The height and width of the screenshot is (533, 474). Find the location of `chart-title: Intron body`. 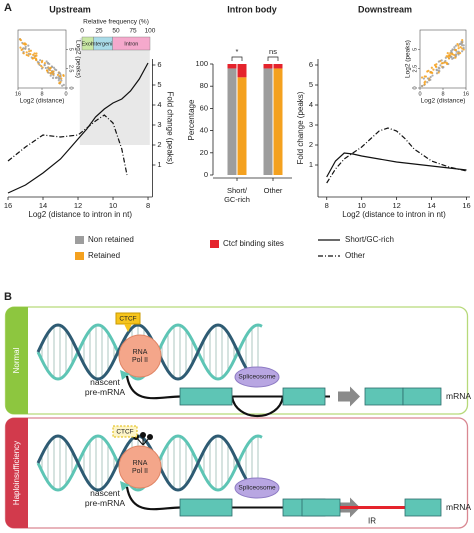

chart-title: Intron body is located at coordinates (252, 9).